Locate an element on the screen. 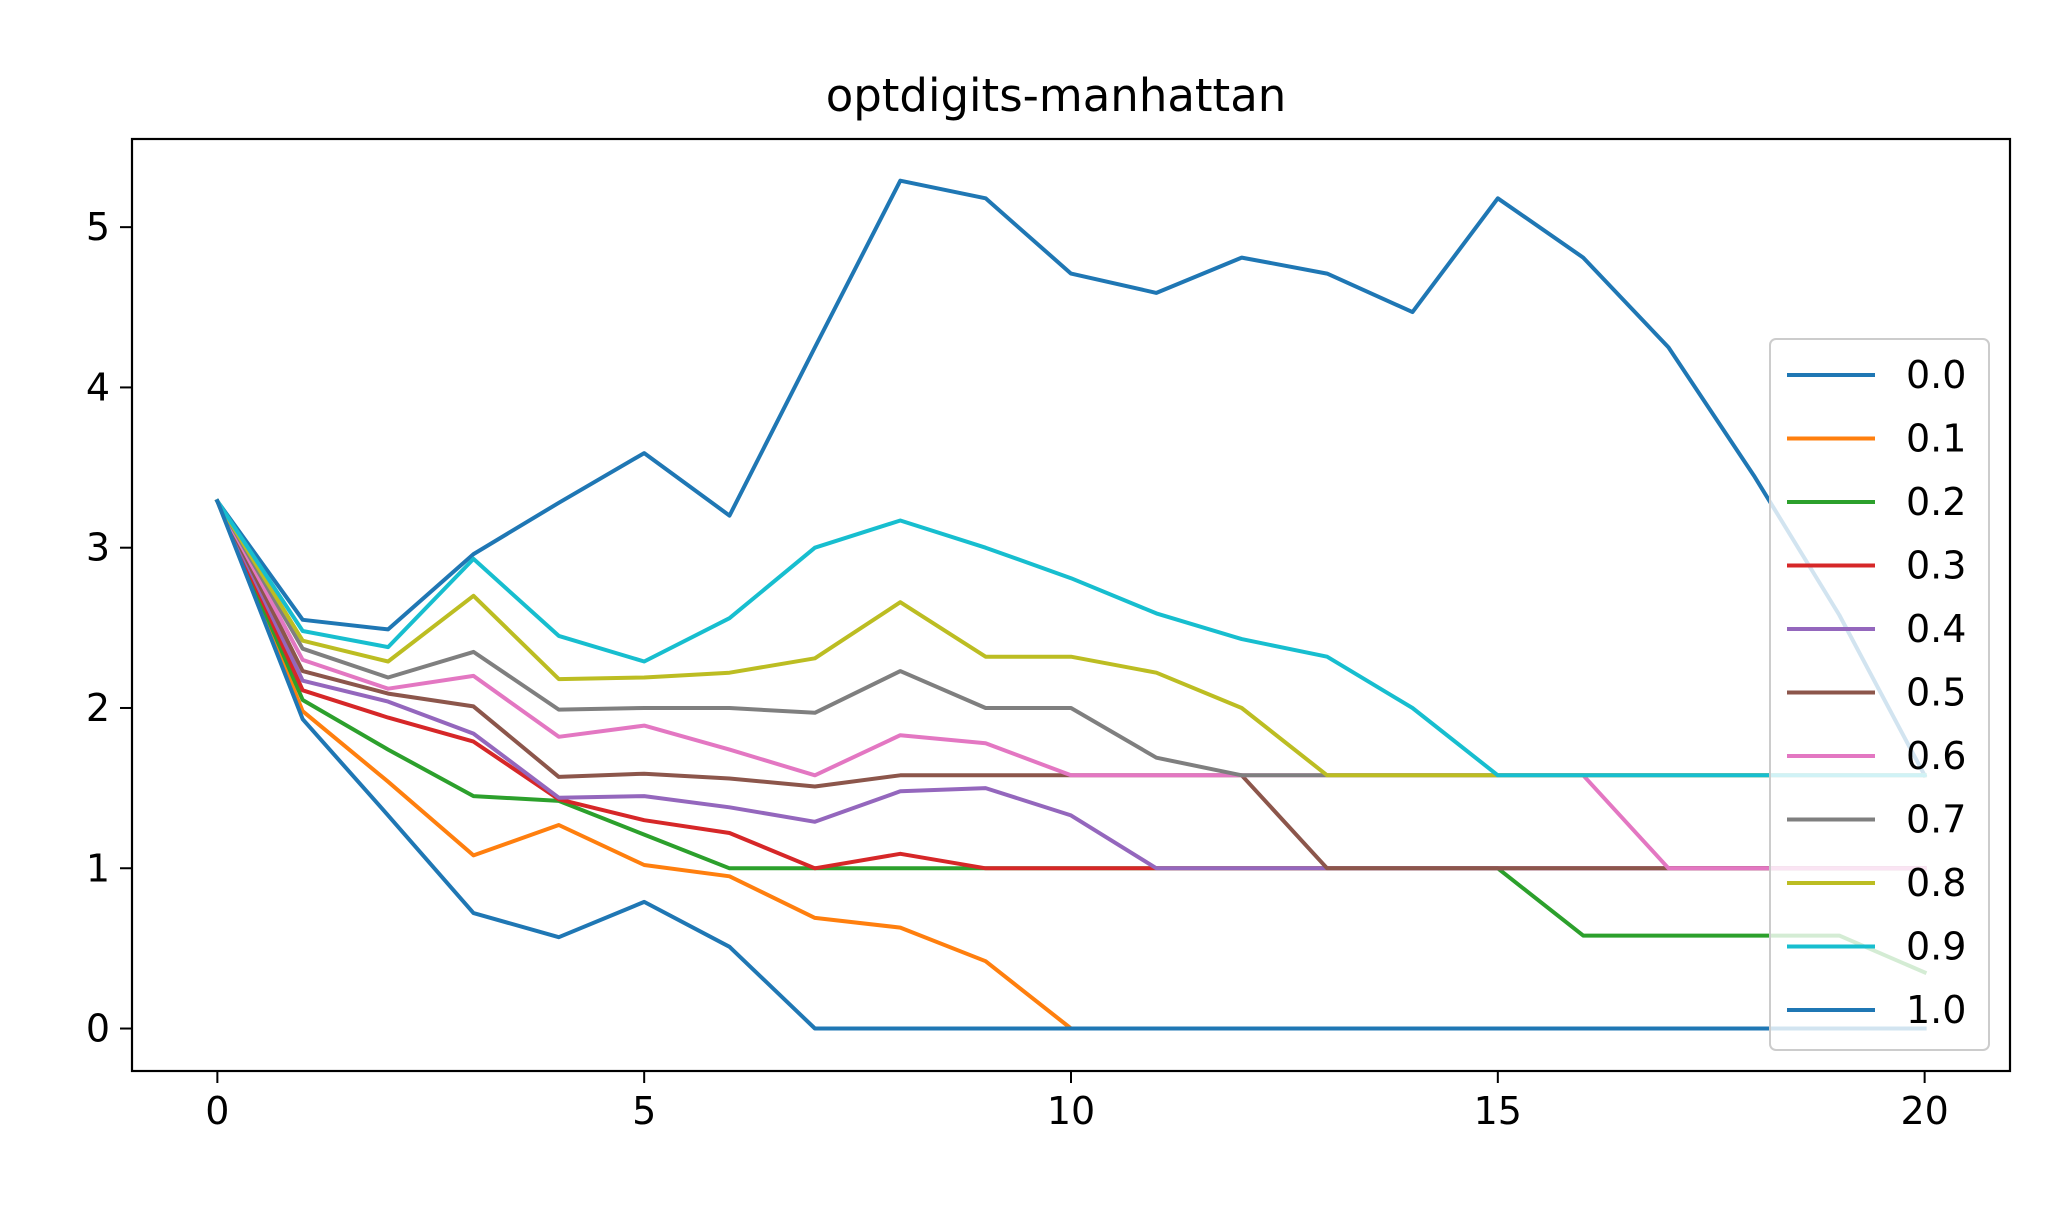 Image resolution: width=2065 pixels, height=1208 pixels. legend-label: 0.3 is located at coordinates (1936, 566).